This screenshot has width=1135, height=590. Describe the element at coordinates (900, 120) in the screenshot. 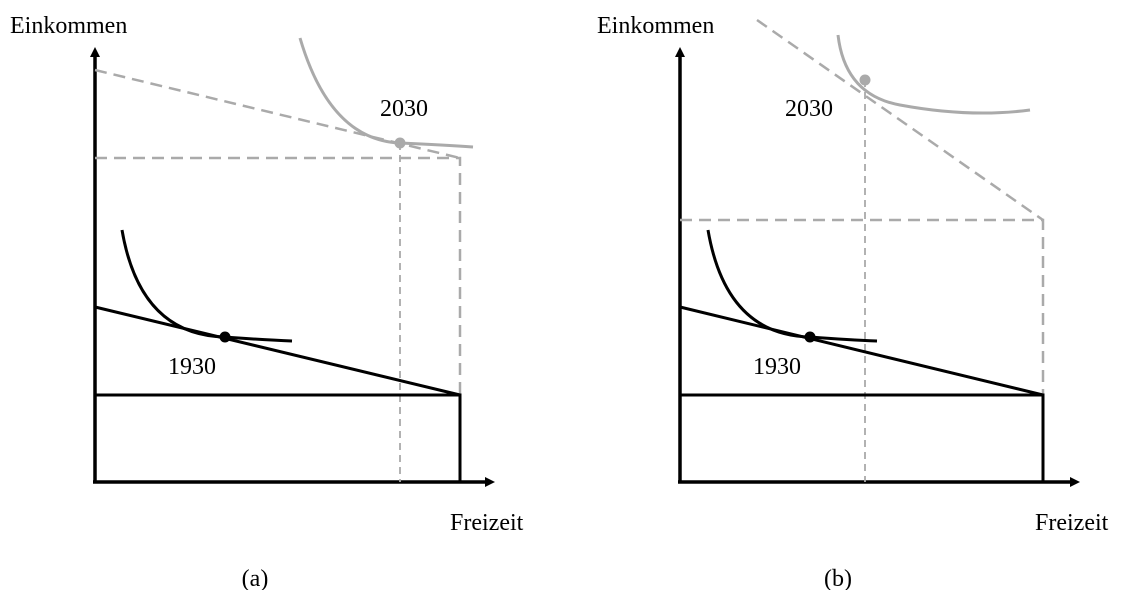

I see `budget-line-2030` at that location.